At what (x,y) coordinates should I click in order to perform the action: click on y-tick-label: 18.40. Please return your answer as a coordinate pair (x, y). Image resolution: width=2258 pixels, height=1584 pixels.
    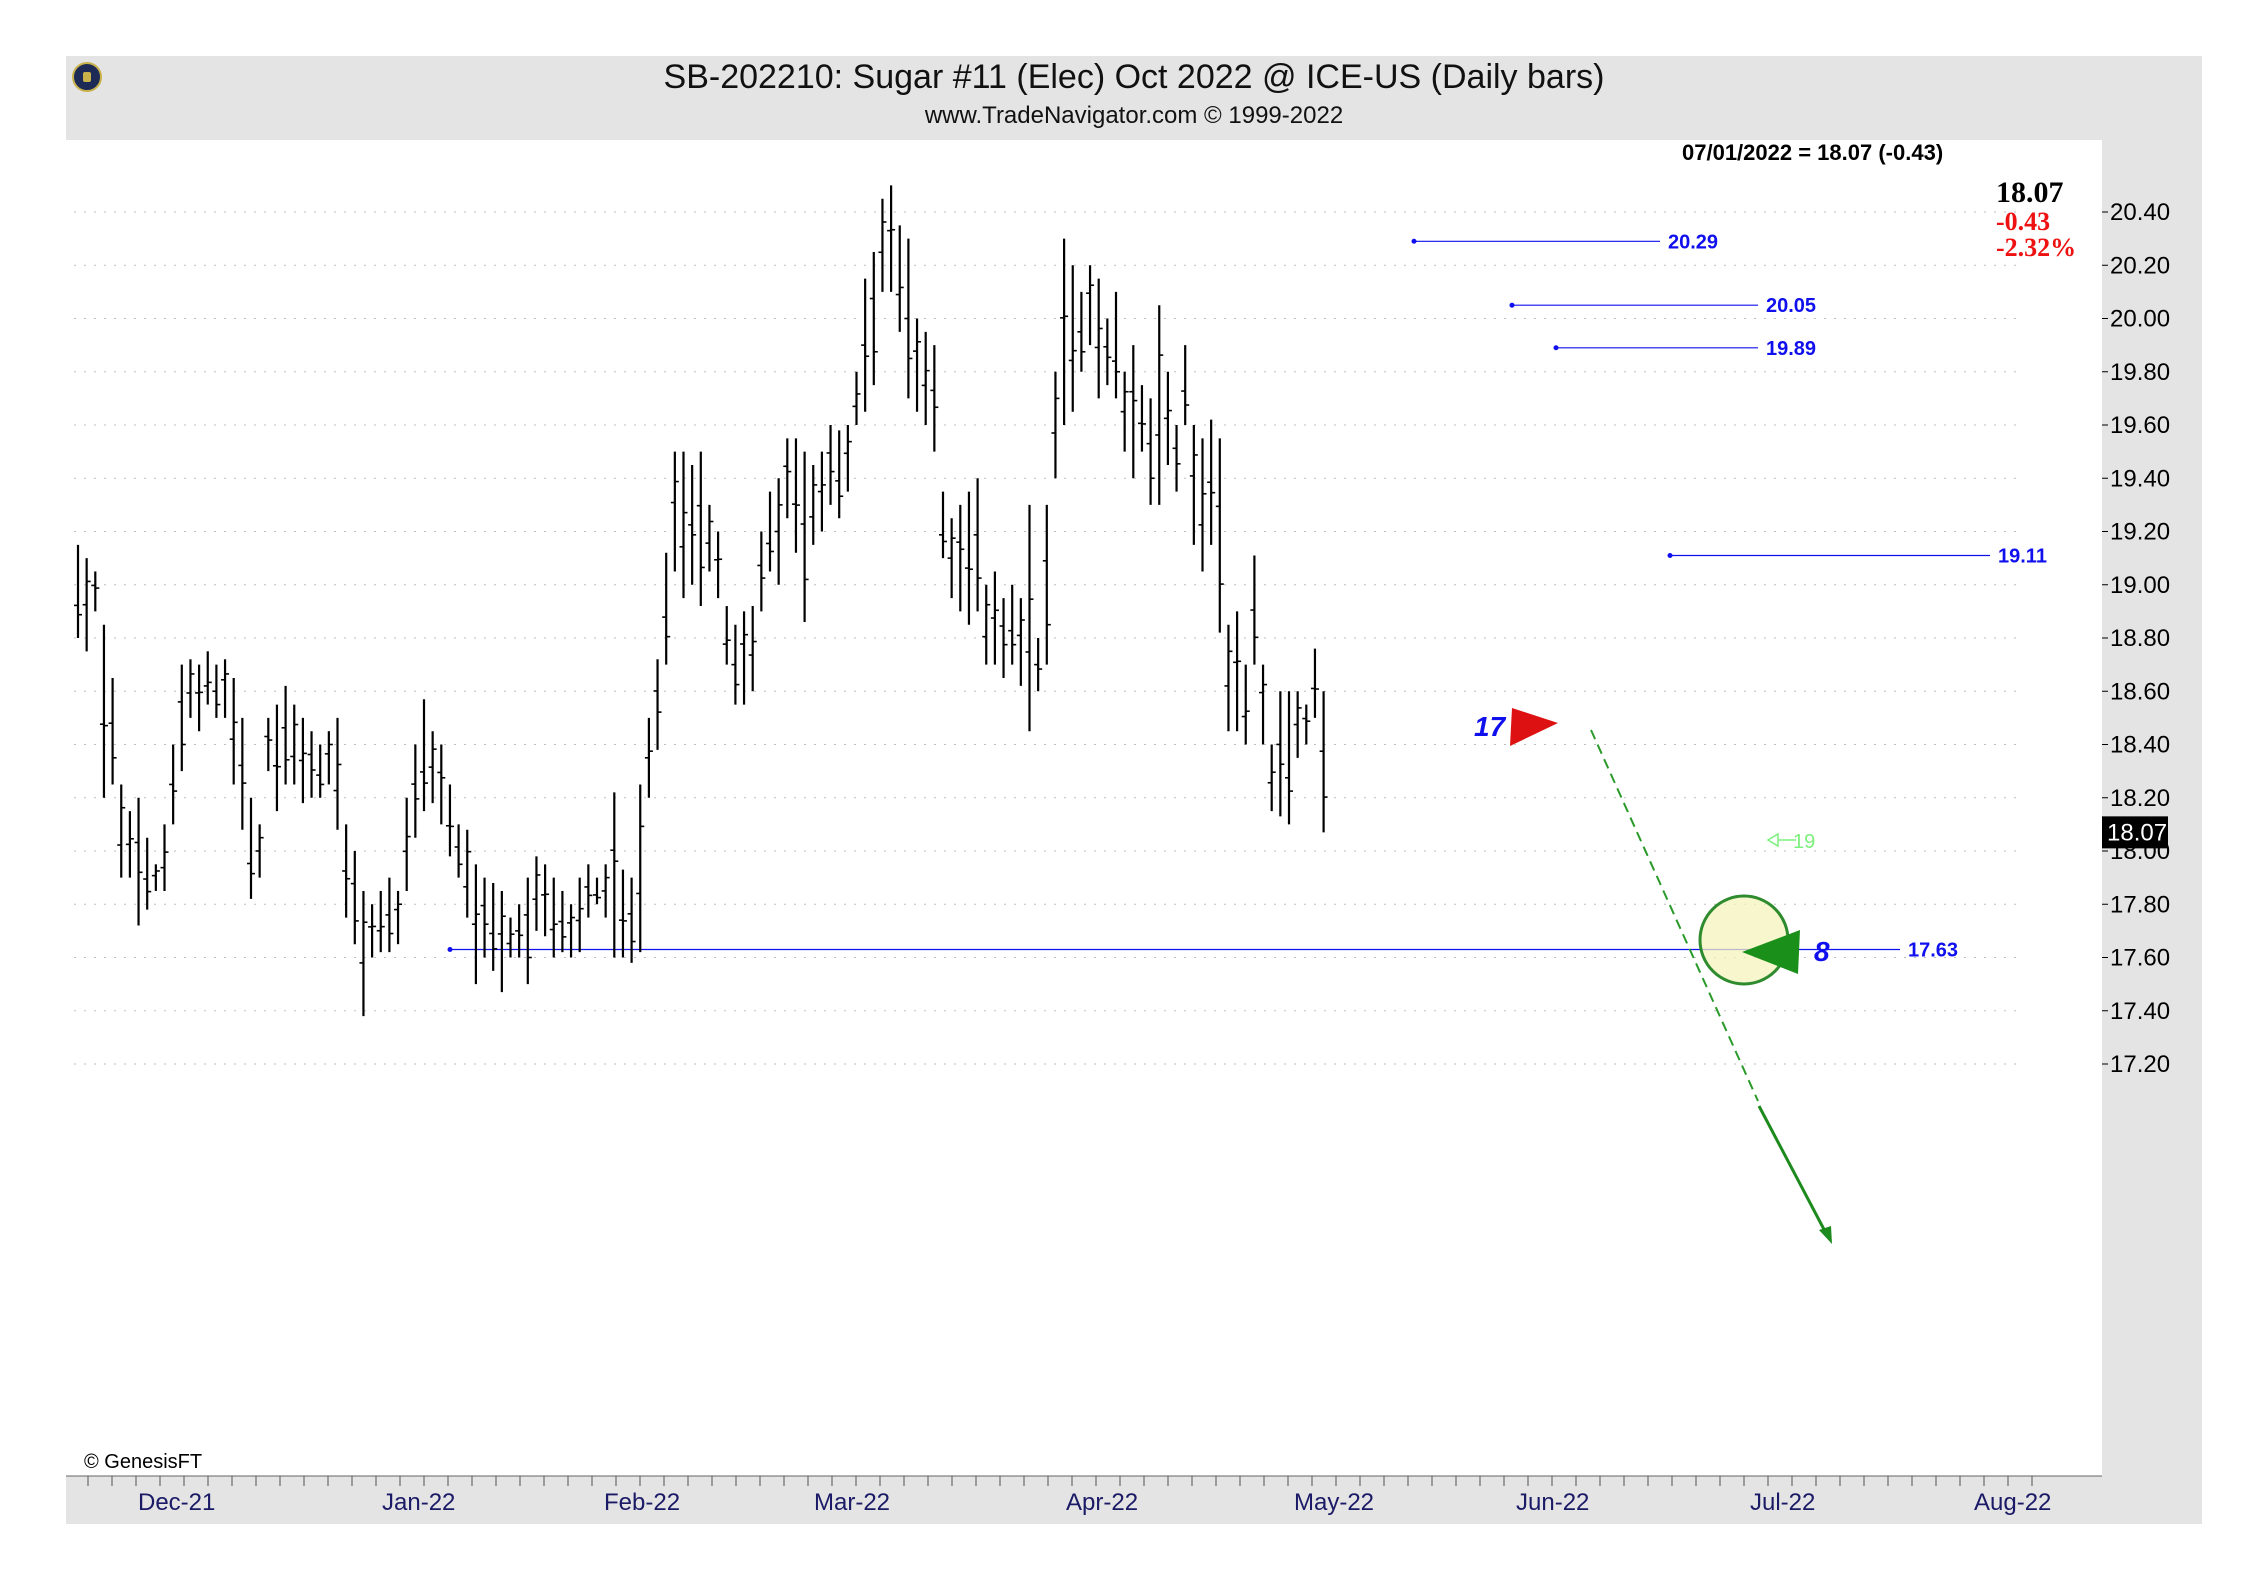
    Looking at the image, I should click on (2140, 745).